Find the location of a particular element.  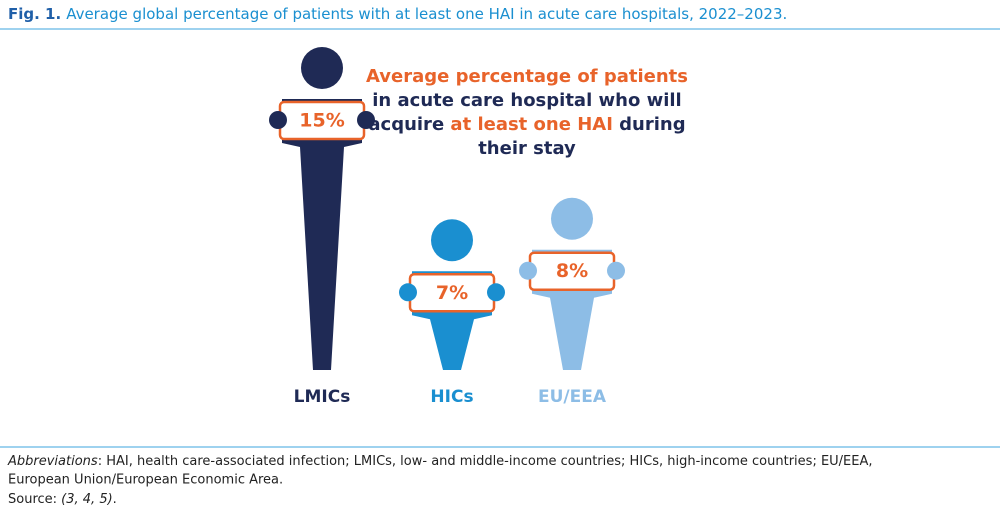

annotation-segment: in acute care hospital who will is located at coordinates (526, 100).